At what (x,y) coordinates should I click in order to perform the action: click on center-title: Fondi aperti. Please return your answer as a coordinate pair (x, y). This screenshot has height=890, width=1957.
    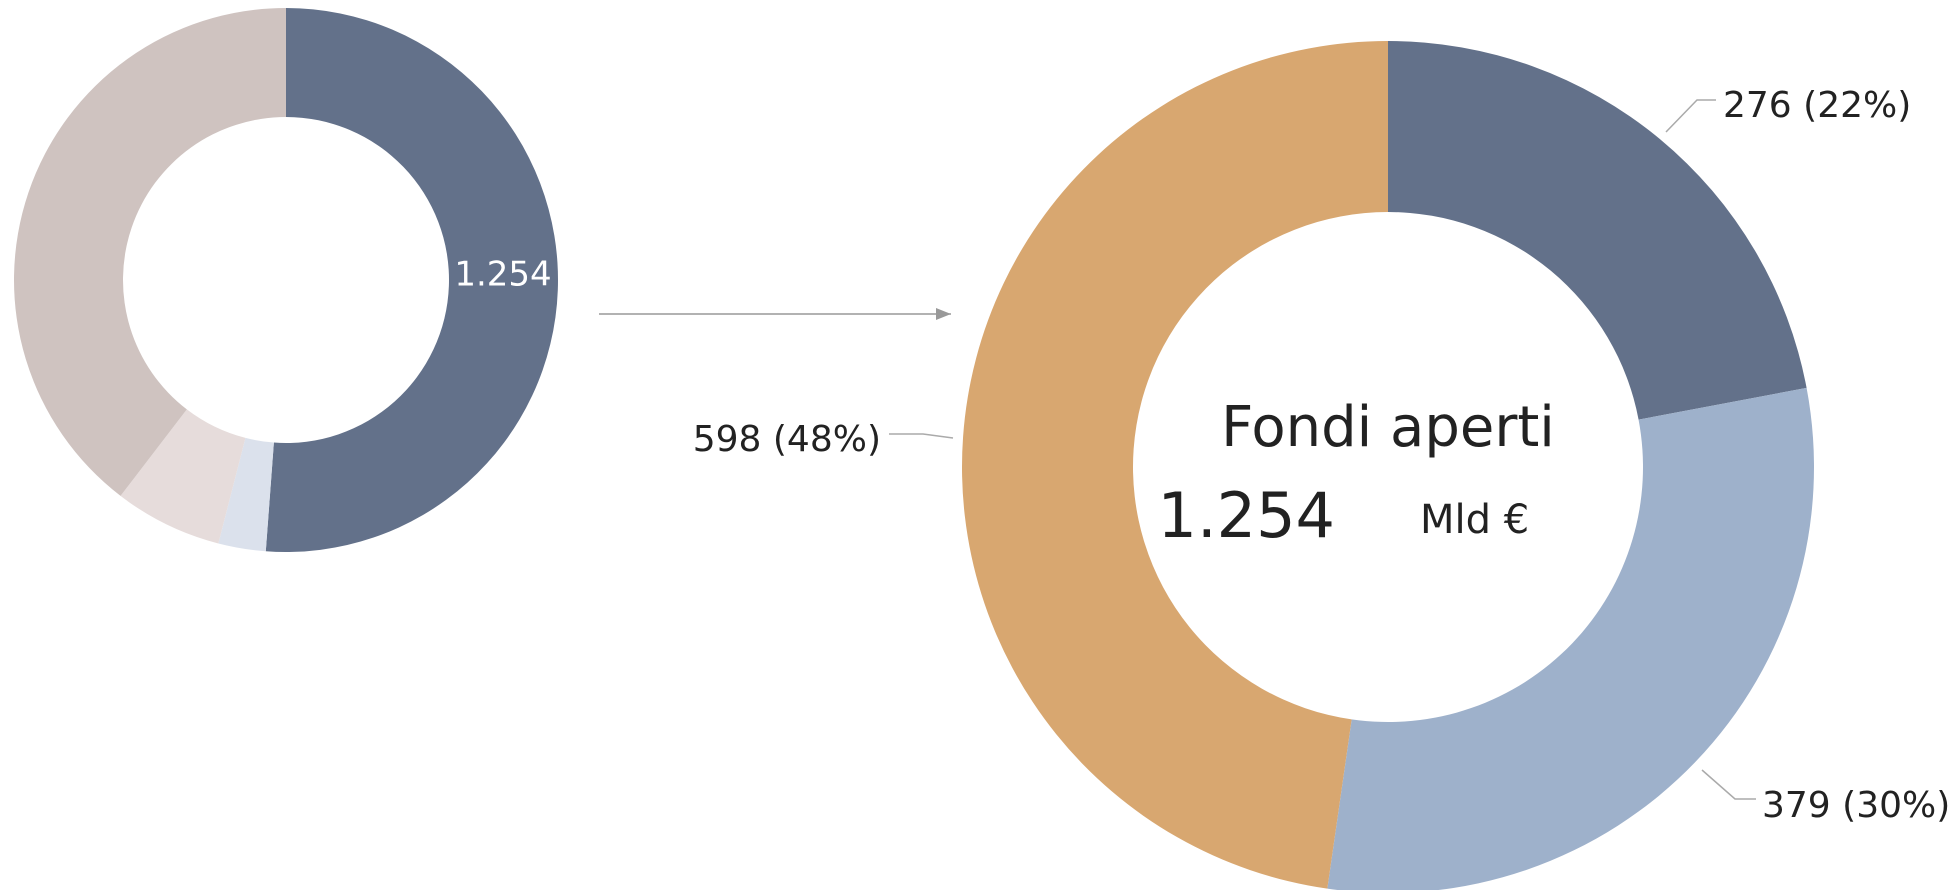
    Looking at the image, I should click on (1388, 427).